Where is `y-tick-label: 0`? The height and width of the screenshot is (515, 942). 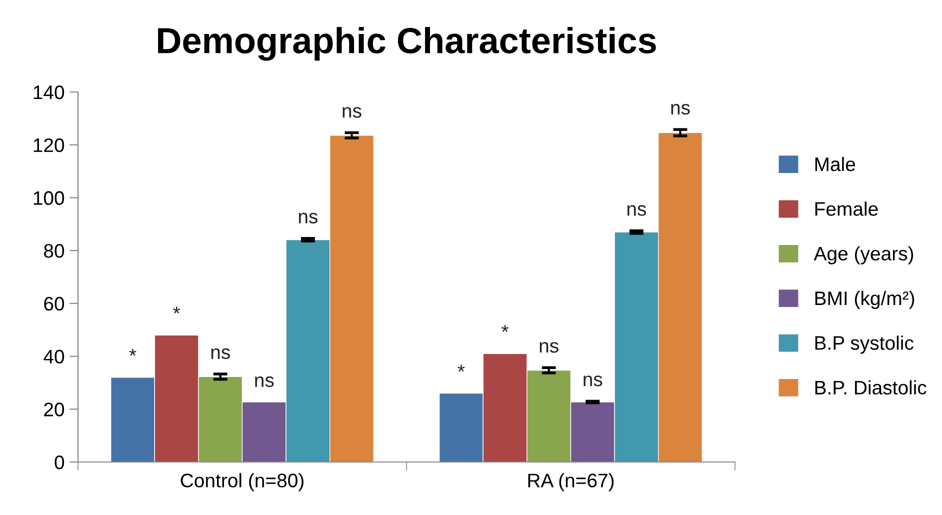
y-tick-label: 0 is located at coordinates (59, 462).